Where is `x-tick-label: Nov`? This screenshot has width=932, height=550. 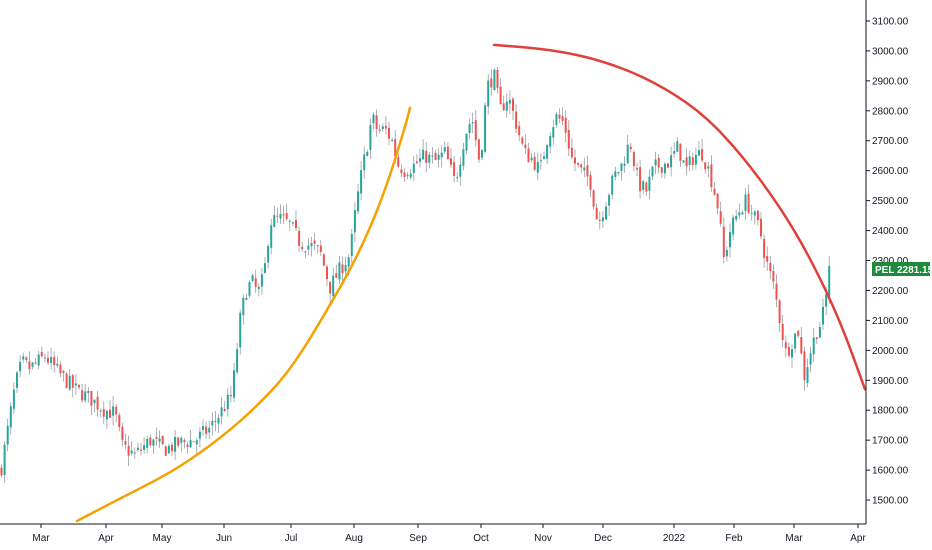
x-tick-label: Nov is located at coordinates (543, 538).